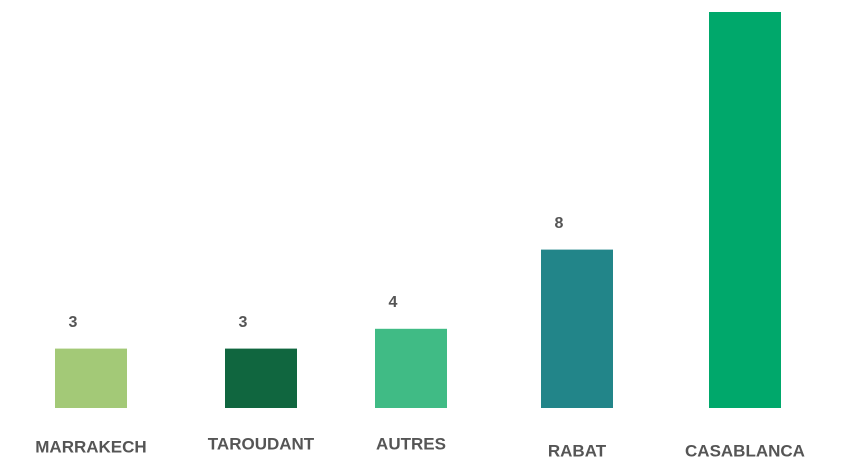 Image resolution: width=856 pixels, height=460 pixels. What do you see at coordinates (261, 443) in the screenshot?
I see `category-label: TAROUDANT` at bounding box center [261, 443].